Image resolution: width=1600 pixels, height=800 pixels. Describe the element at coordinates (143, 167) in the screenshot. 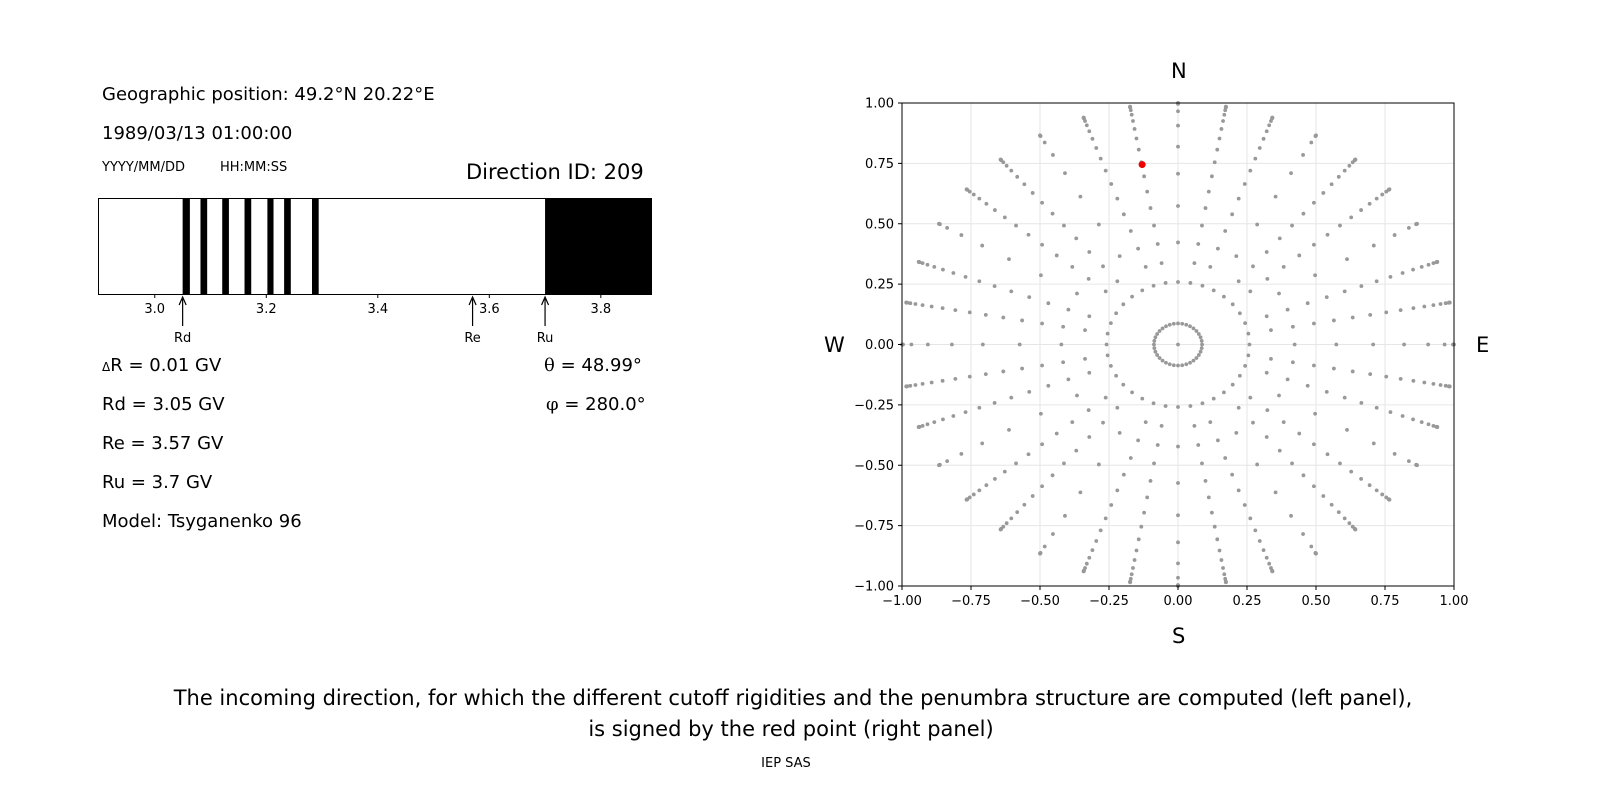

I see `date-format-label: YYYY/MM/DD` at that location.